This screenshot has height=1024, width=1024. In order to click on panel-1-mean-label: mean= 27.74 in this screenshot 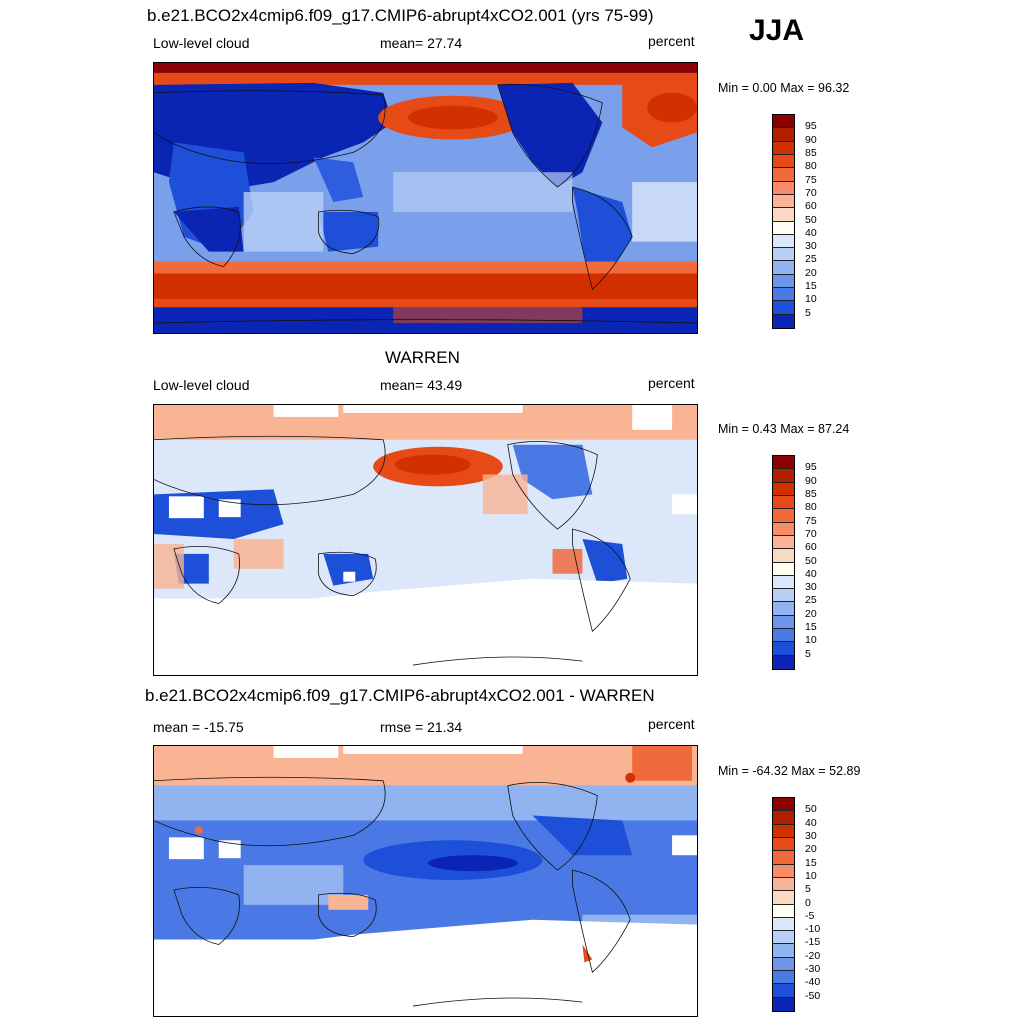, I will do `click(421, 43)`.